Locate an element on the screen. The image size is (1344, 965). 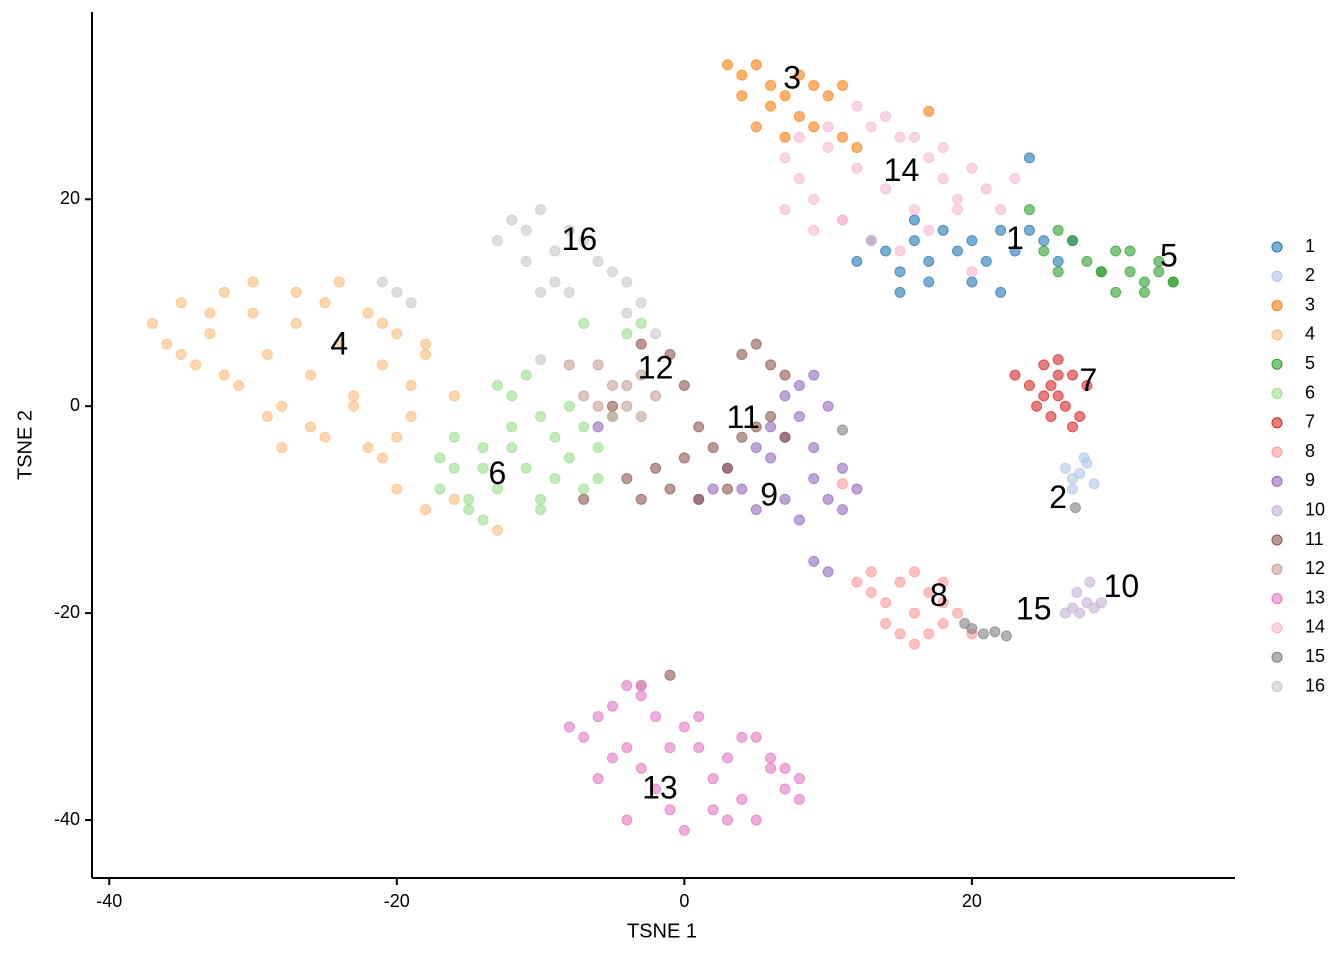
cluster-label: 8 is located at coordinates (939, 595).